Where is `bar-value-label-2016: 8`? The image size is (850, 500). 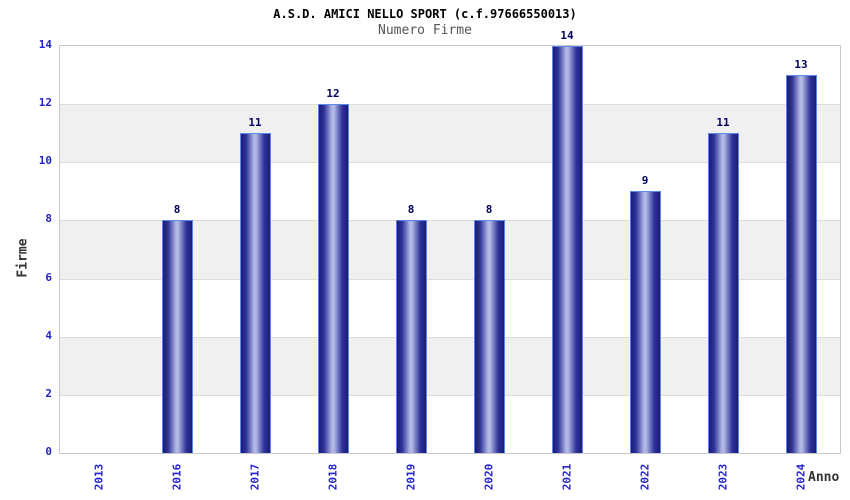
bar-value-label-2016: 8 is located at coordinates (177, 210).